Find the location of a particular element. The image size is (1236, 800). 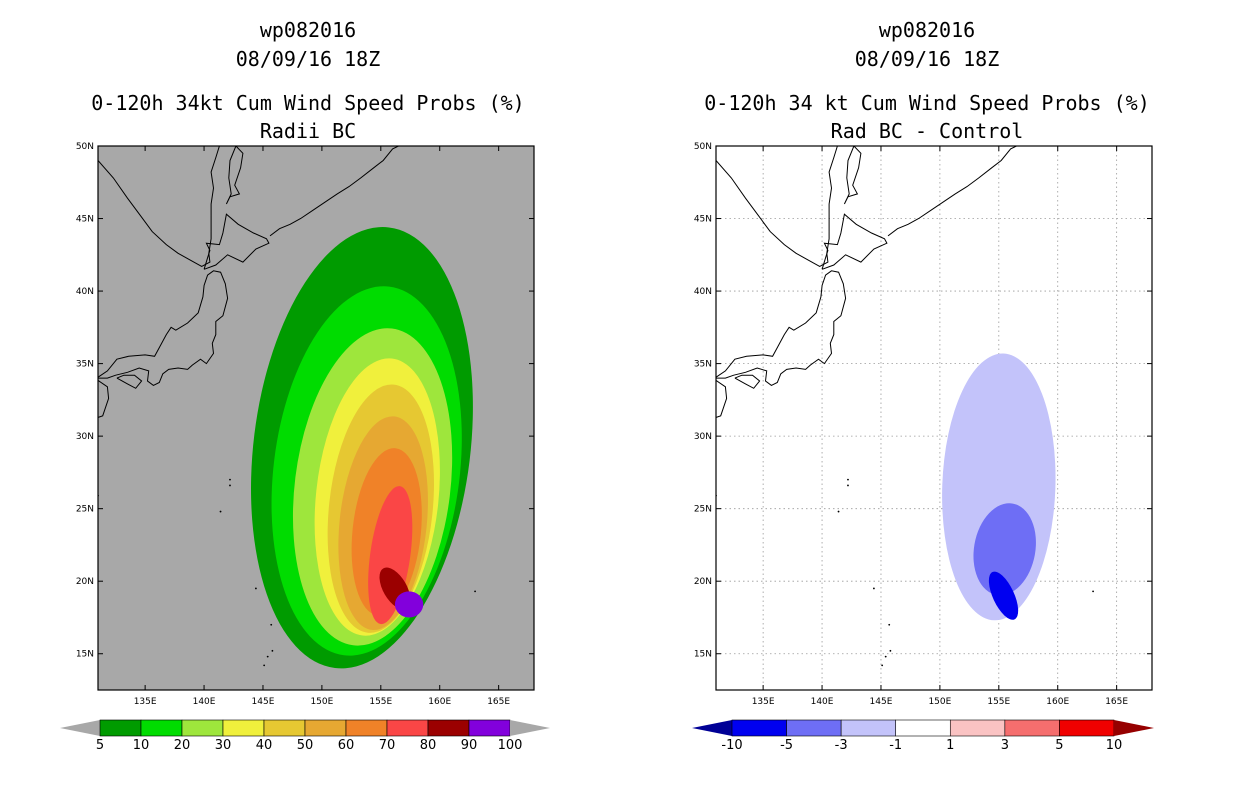

colorbar-label-6: 60 is located at coordinates (346, 745).